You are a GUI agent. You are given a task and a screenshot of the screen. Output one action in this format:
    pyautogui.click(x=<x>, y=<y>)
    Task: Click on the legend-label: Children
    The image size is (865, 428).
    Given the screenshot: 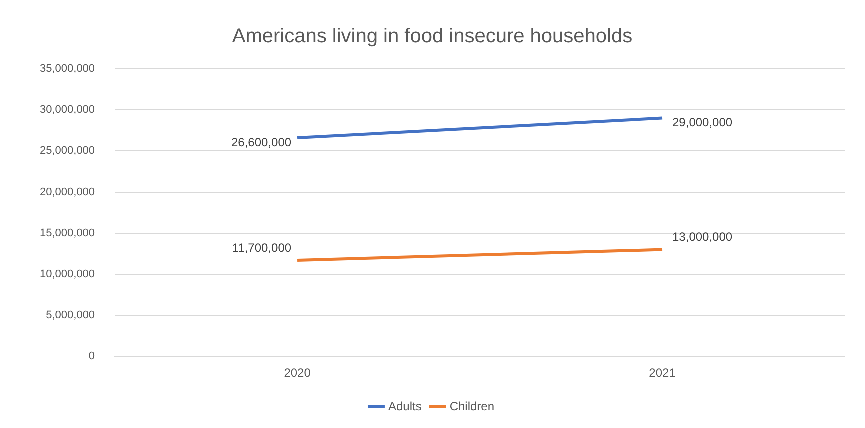 What is the action you would take?
    pyautogui.click(x=472, y=406)
    